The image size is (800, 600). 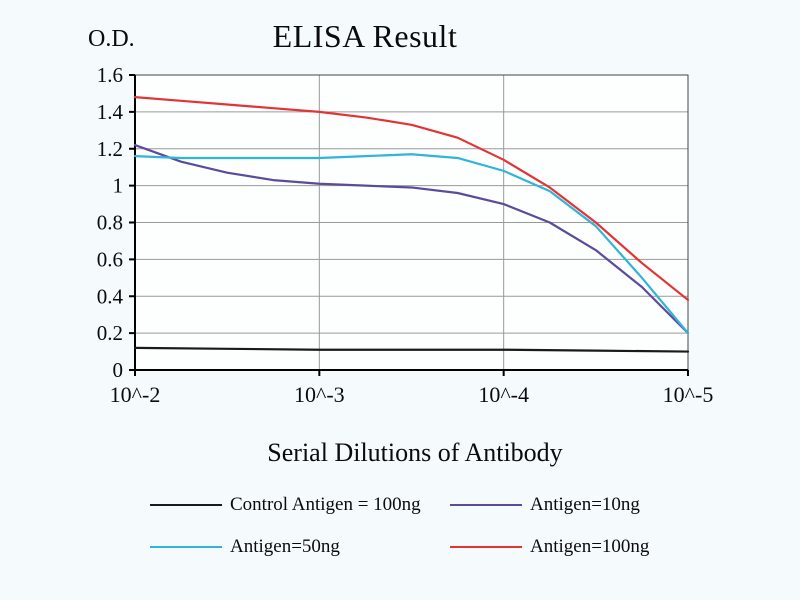 What do you see at coordinates (110, 296) in the screenshot?
I see `y-tick-label: 0.4` at bounding box center [110, 296].